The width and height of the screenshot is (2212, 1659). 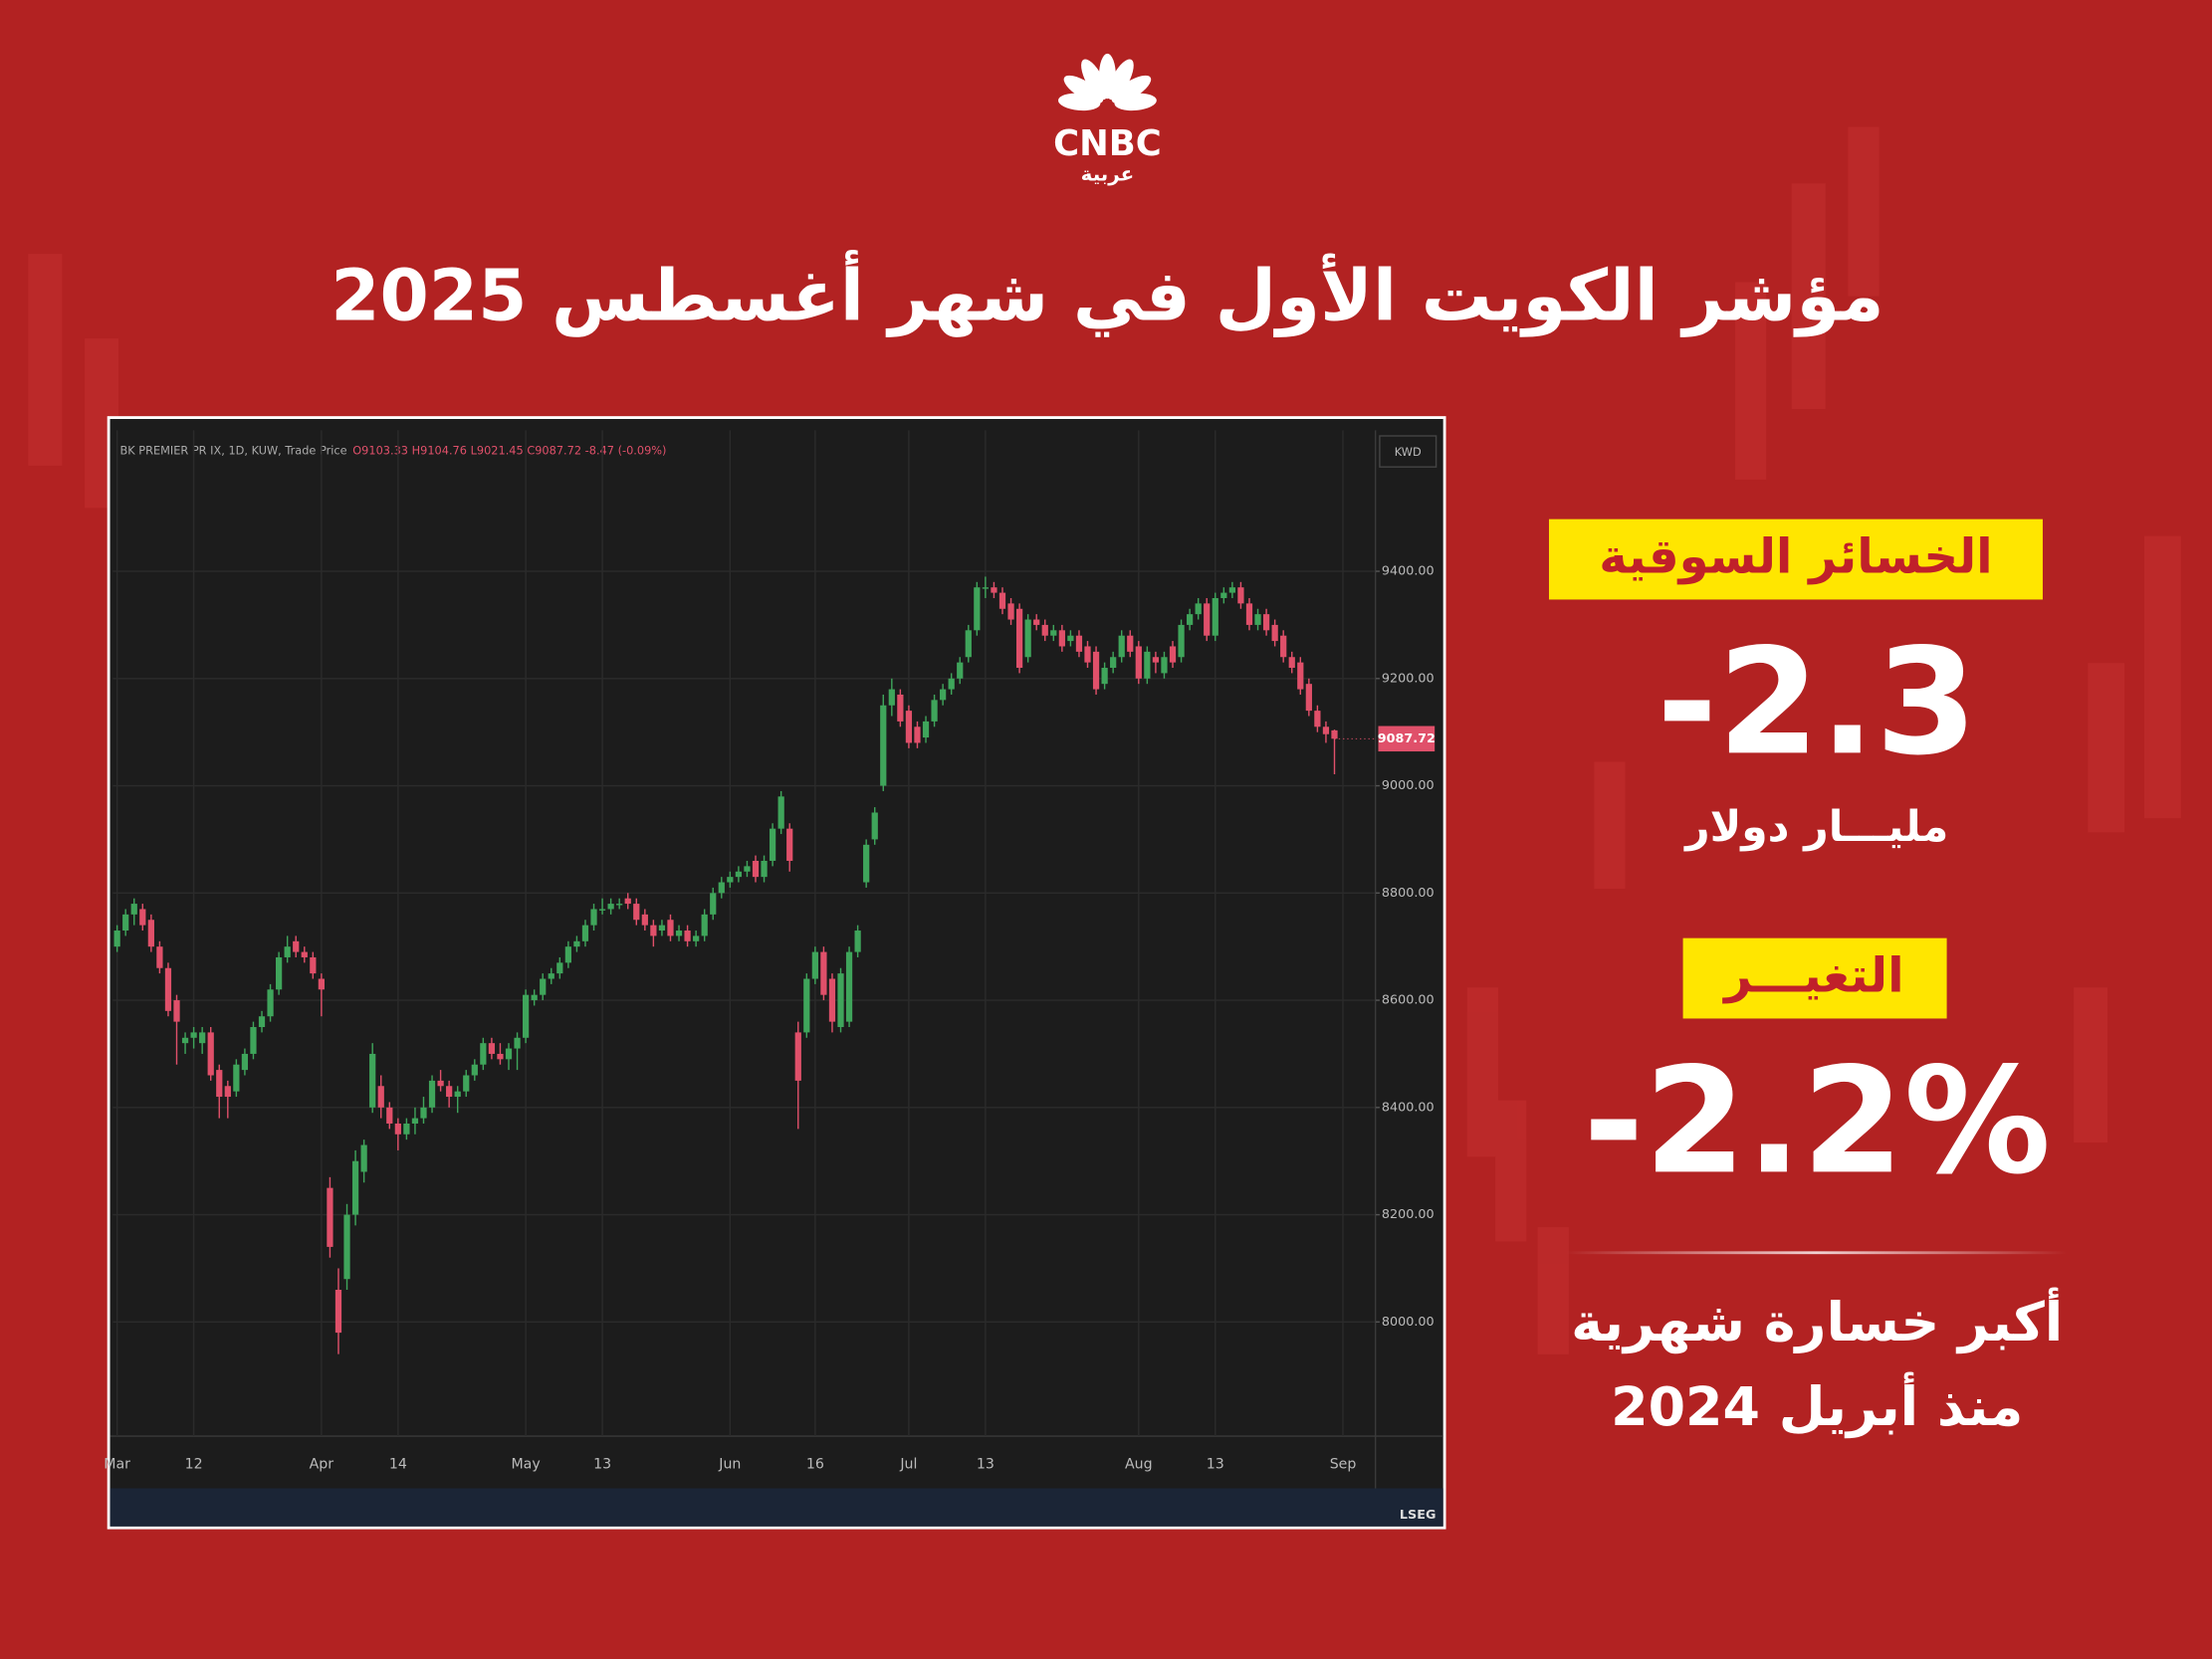 I want to click on x-tick-label: Sep, so click(x=1343, y=1464).